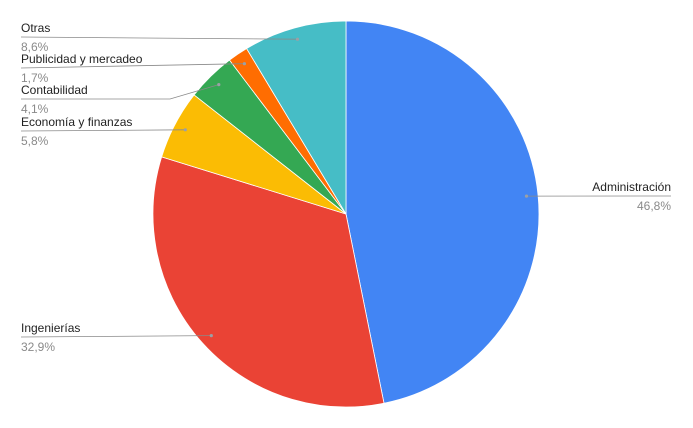 This screenshot has height=428, width=693. I want to click on leader-line-ingenierias, so click(116, 336).